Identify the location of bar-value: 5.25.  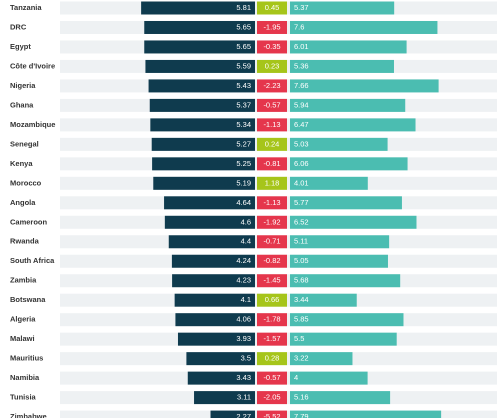
(243, 163).